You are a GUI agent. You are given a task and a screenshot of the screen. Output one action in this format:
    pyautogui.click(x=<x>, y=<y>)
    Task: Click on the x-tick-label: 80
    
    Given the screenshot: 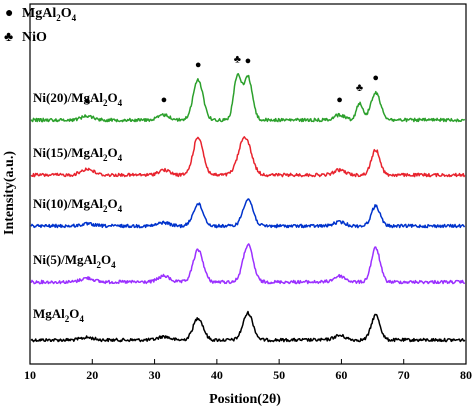 What is the action you would take?
    pyautogui.click(x=466, y=375)
    